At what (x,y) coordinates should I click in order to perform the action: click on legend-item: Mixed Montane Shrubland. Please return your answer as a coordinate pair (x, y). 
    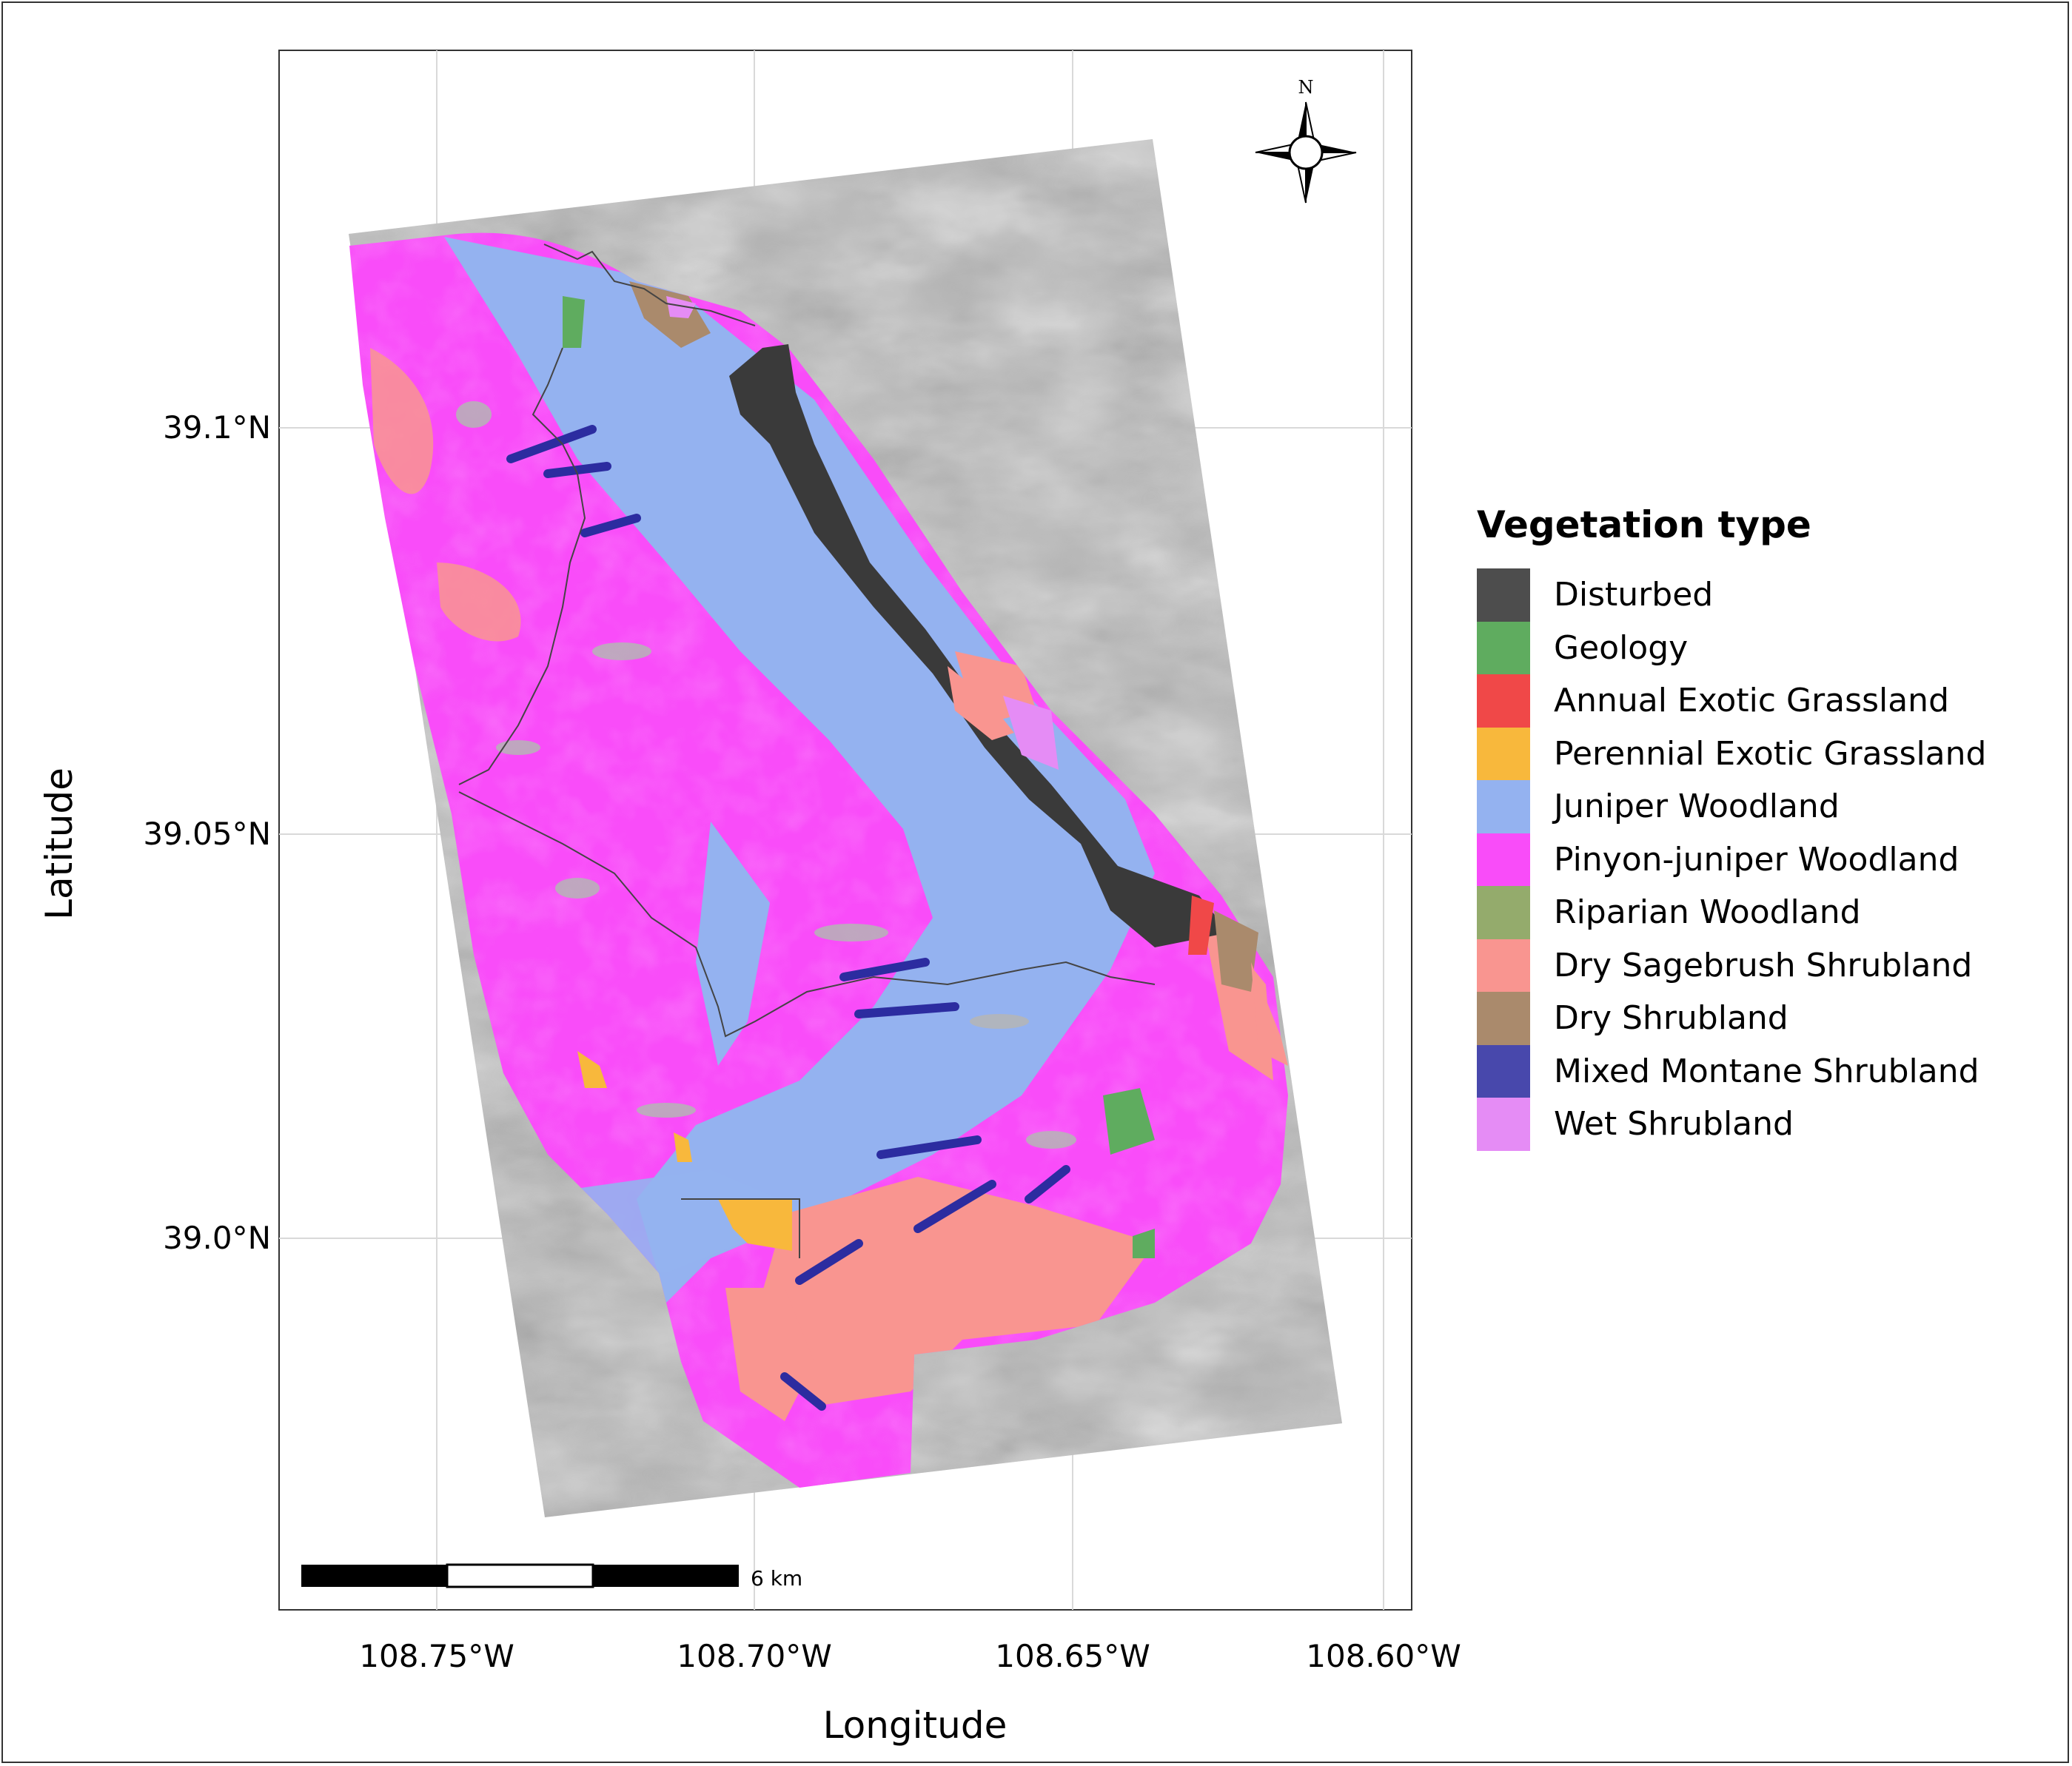
    Looking at the image, I should click on (1766, 1071).